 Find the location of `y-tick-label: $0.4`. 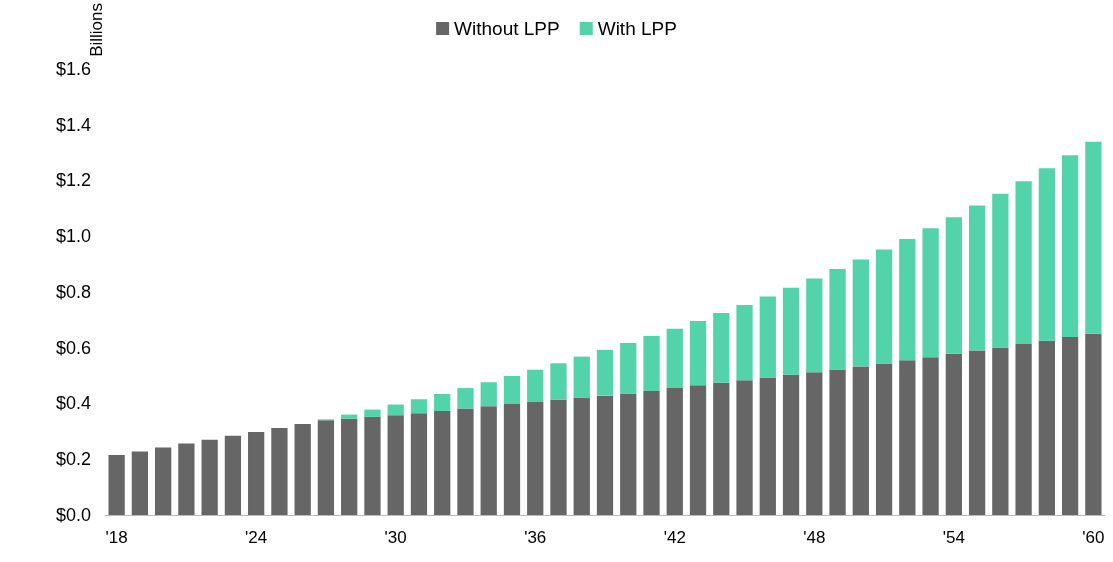

y-tick-label: $0.4 is located at coordinates (73, 403).